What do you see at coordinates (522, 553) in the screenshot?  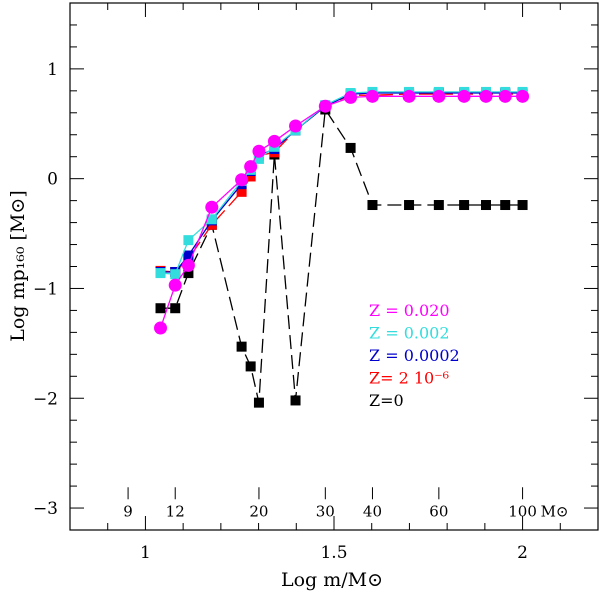 I see `x-tick-label: 2` at bounding box center [522, 553].